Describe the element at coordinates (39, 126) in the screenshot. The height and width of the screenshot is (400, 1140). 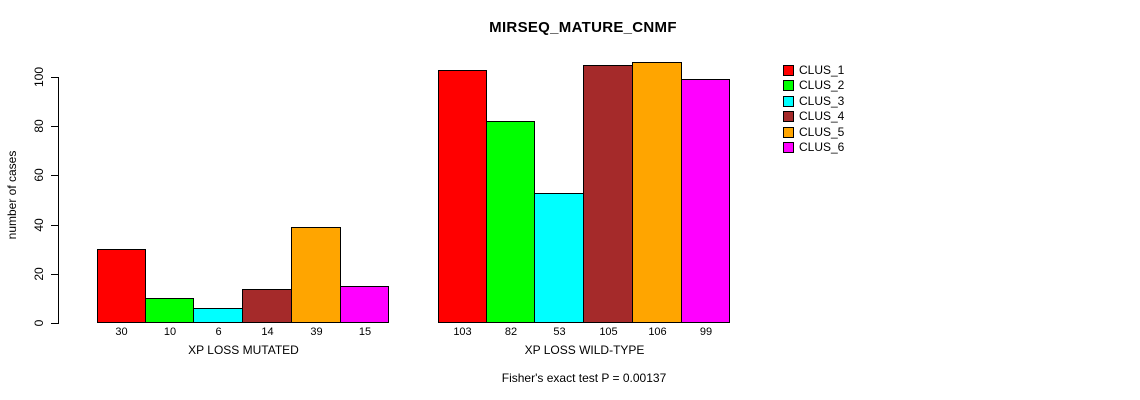
I see `y-tick-label-80: 80` at that location.